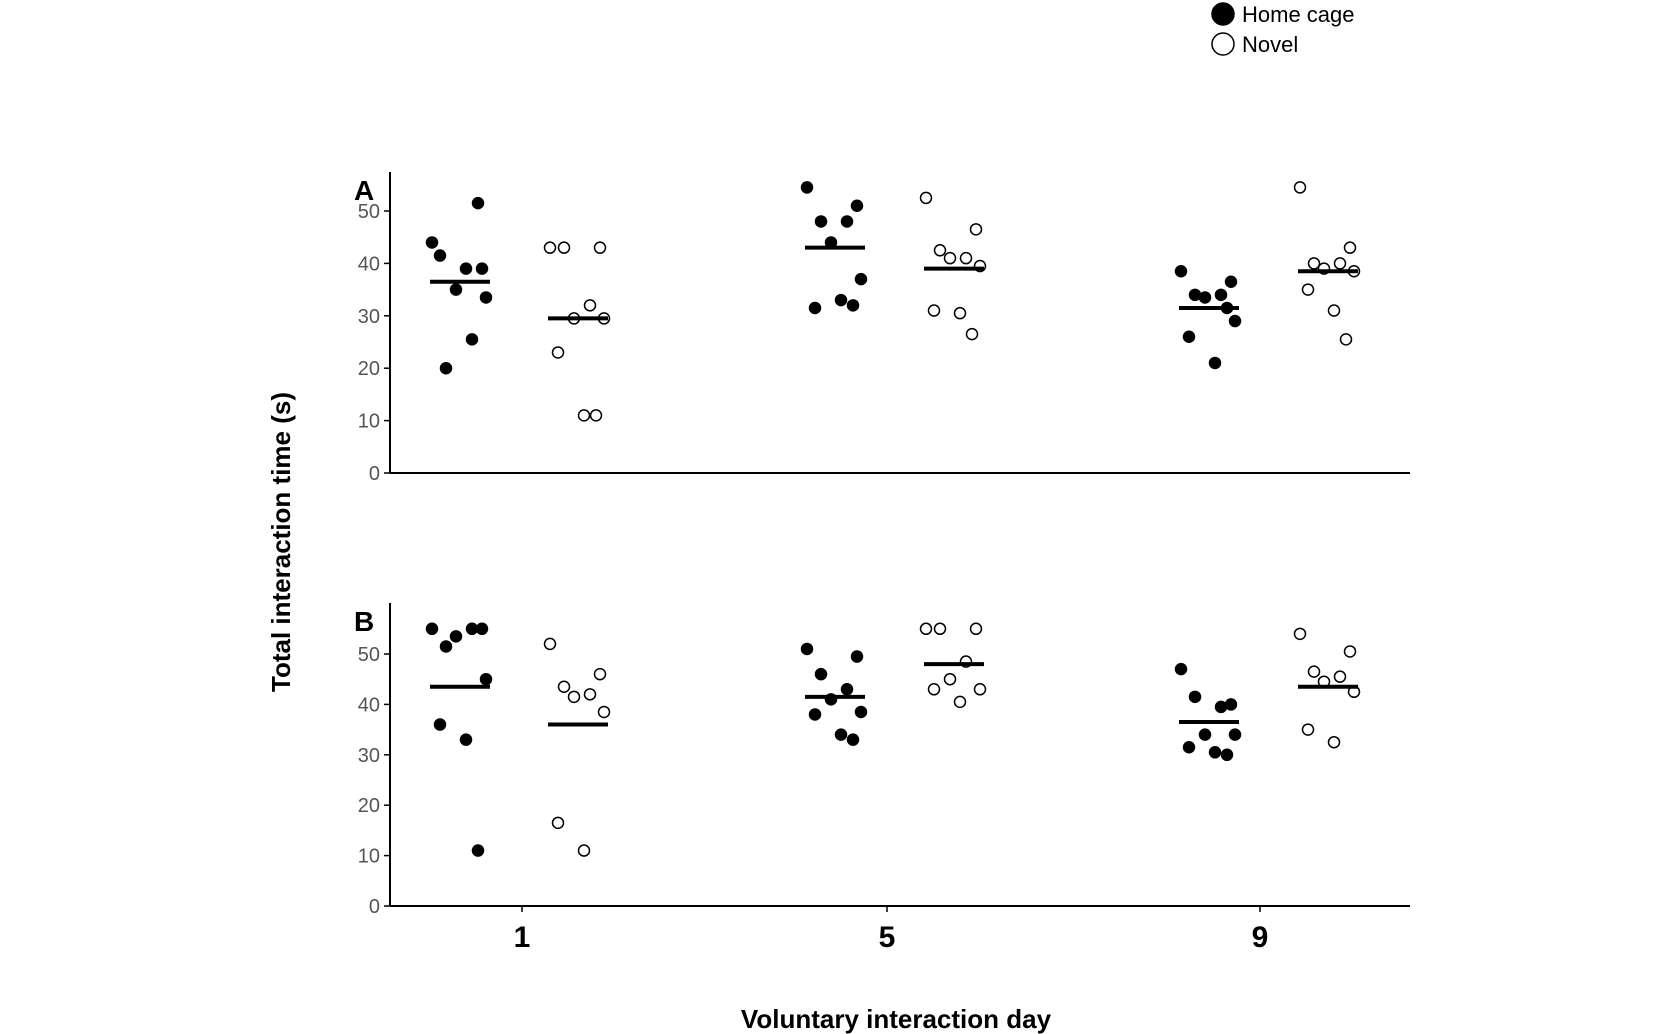  Describe the element at coordinates (369, 806) in the screenshot. I see `y-tick-label: 20` at that location.